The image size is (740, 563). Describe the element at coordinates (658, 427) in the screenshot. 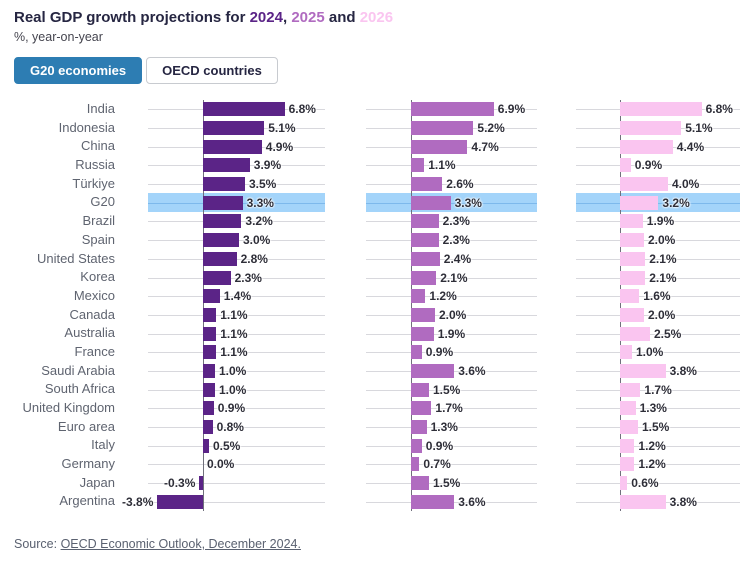

I see `year-panel-2026: 1.5%` at that location.